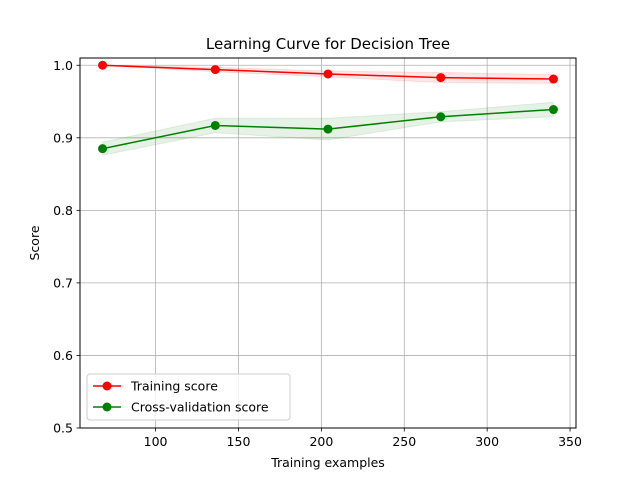 Image resolution: width=640 pixels, height=480 pixels. I want to click on legend-box, so click(188, 397).